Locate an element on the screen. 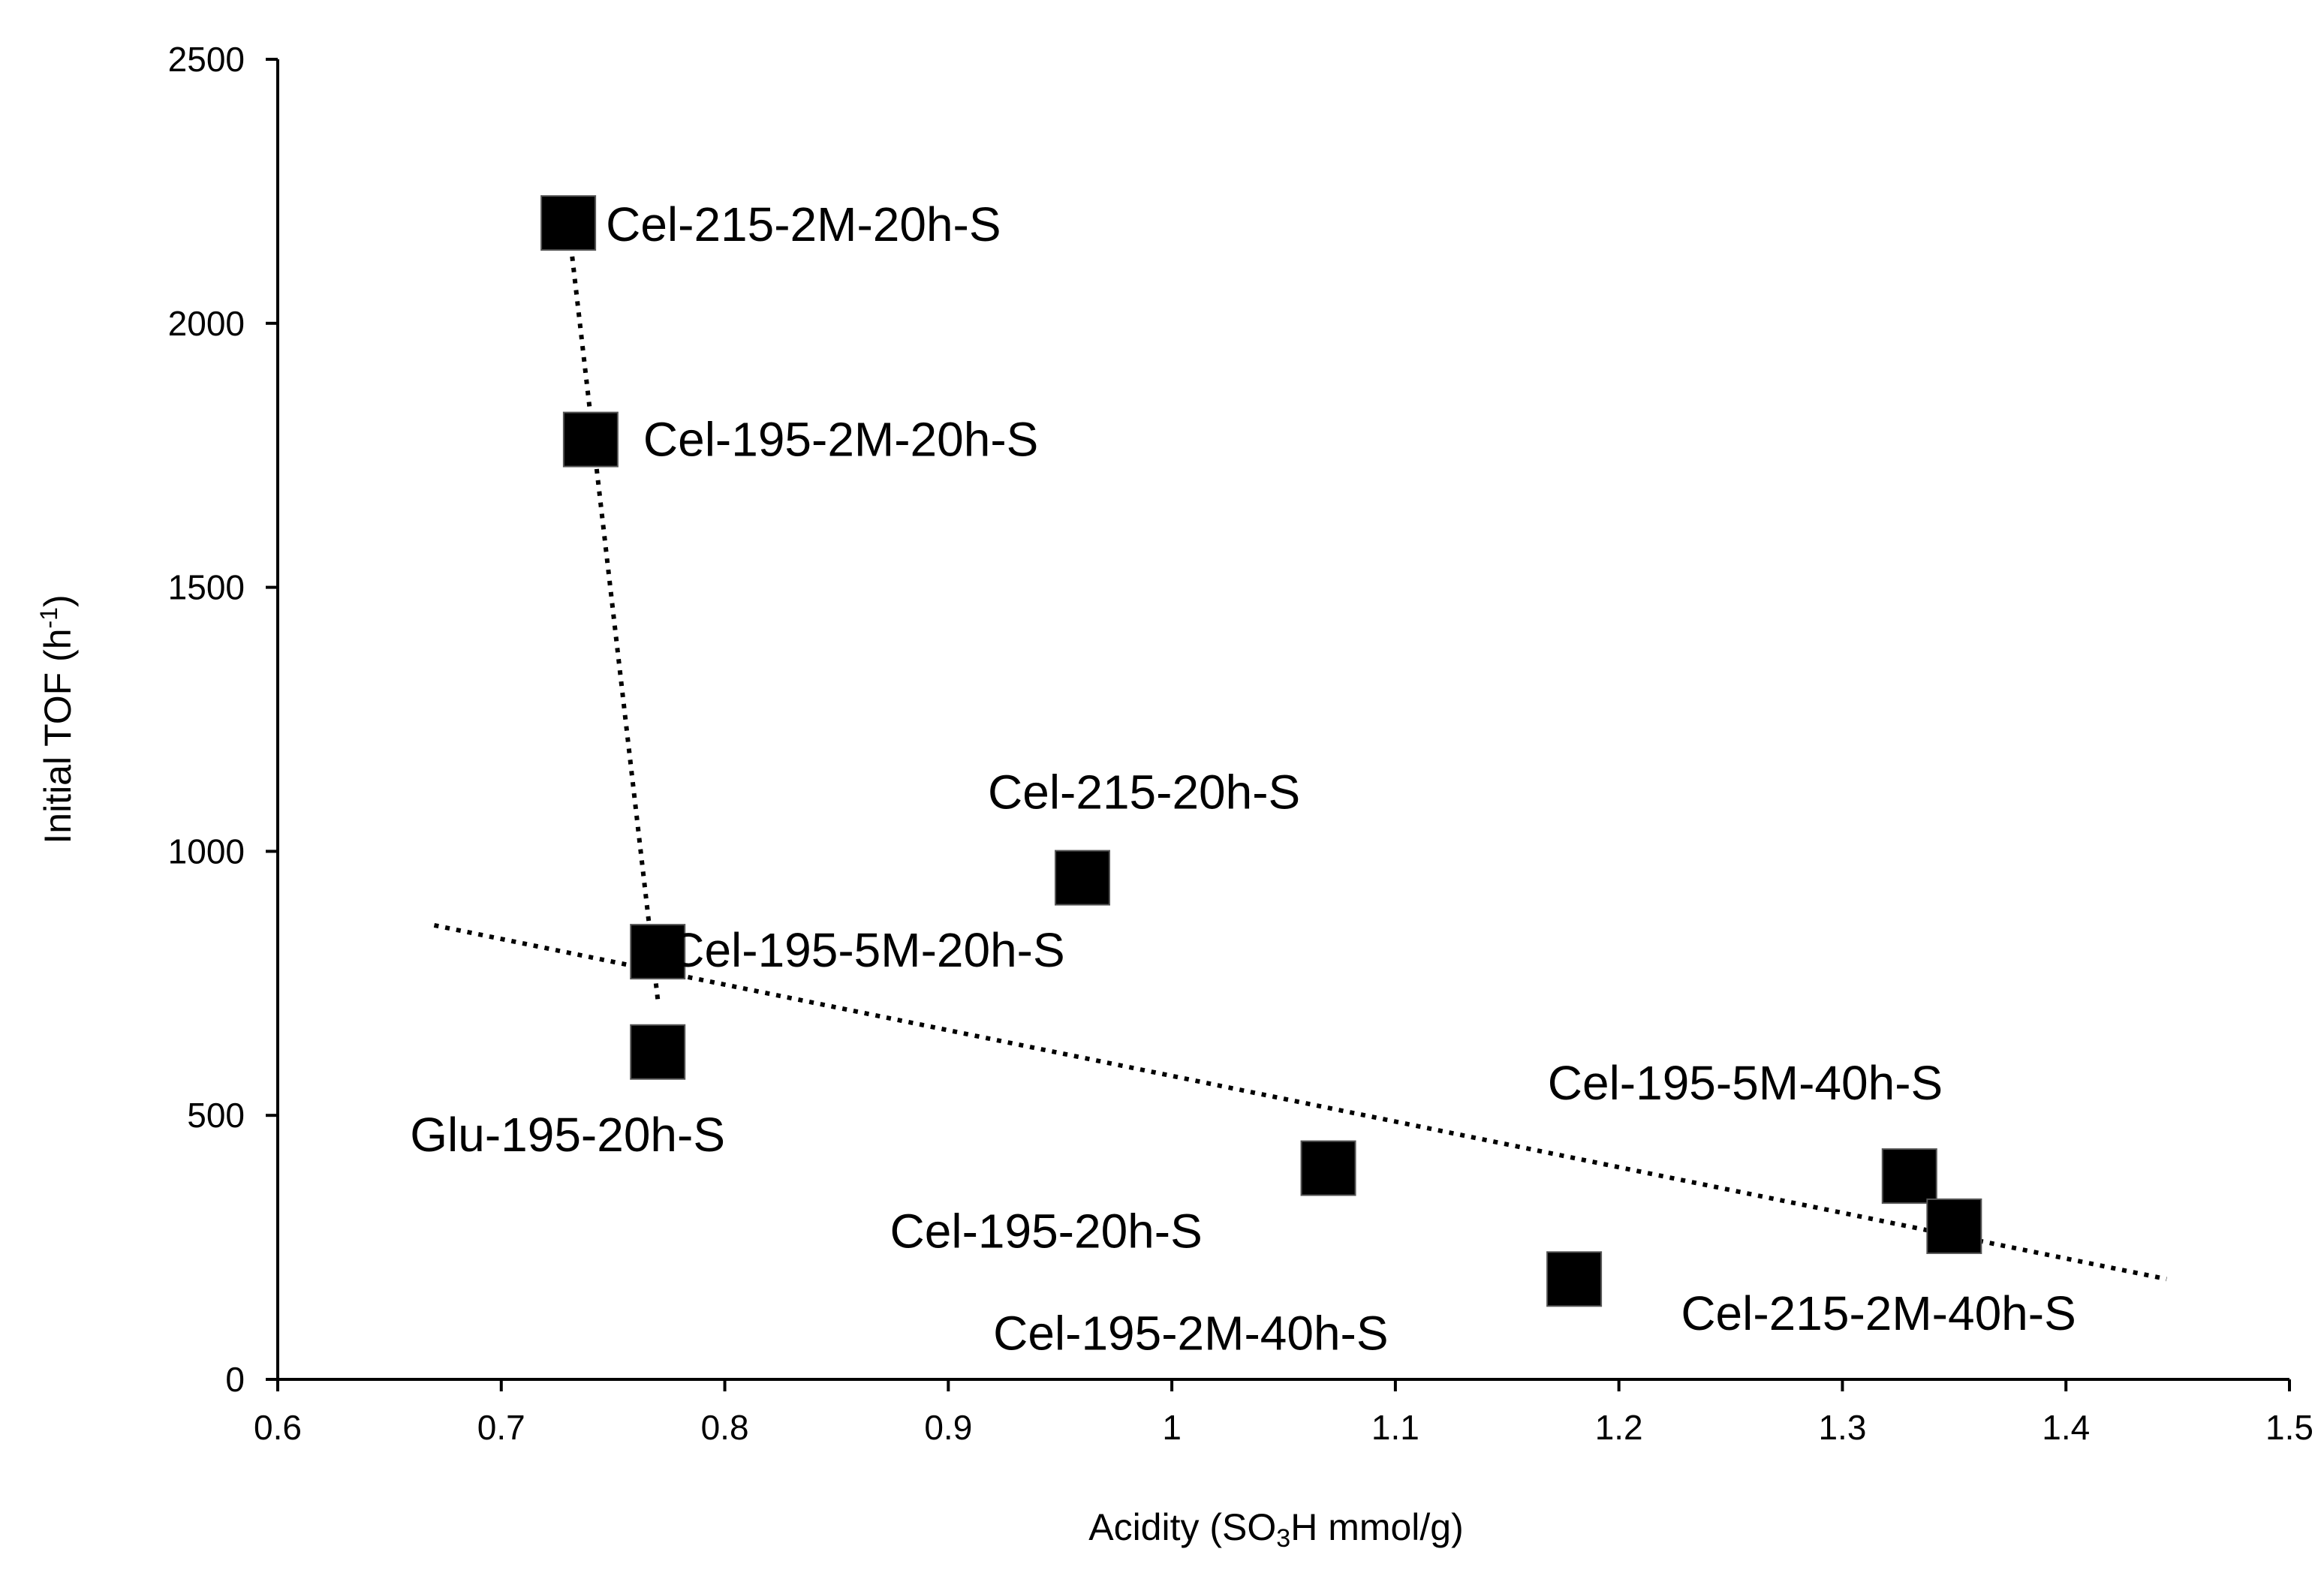  data-point-label: Cel-195-5M-20h-S is located at coordinates (867, 950).